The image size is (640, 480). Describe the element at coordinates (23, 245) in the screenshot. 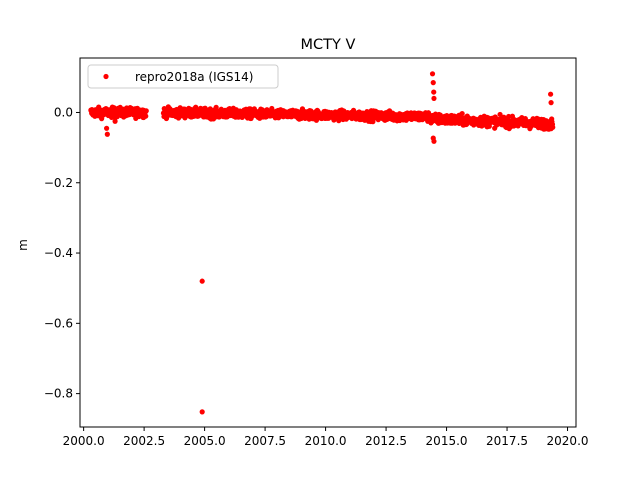

I see `y-axis-label: m` at that location.